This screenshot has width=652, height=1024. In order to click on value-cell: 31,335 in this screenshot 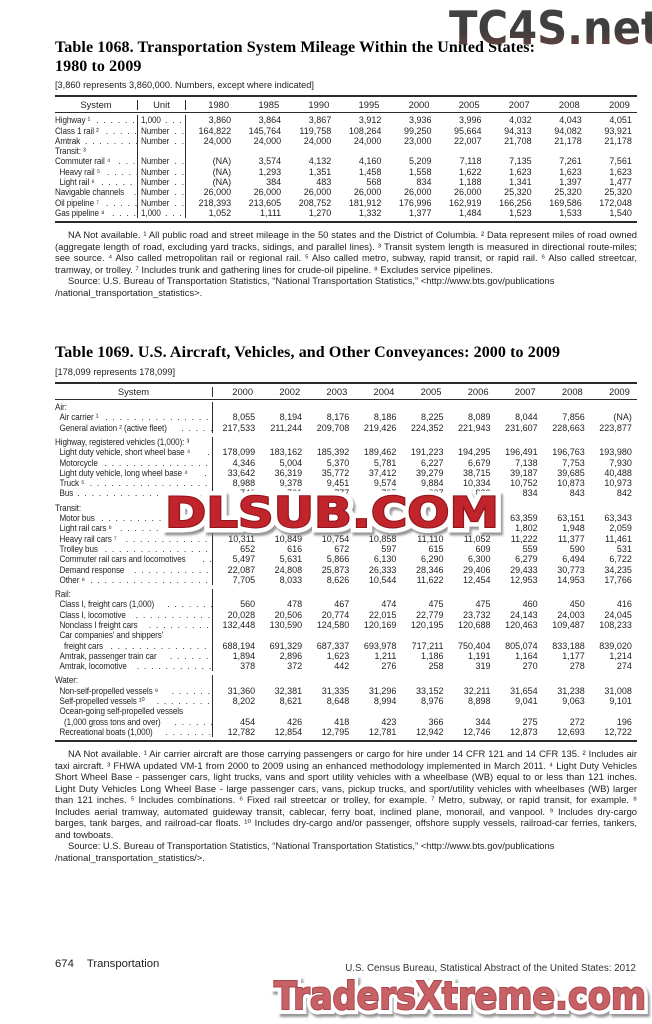, I will do `click(335, 690)`.